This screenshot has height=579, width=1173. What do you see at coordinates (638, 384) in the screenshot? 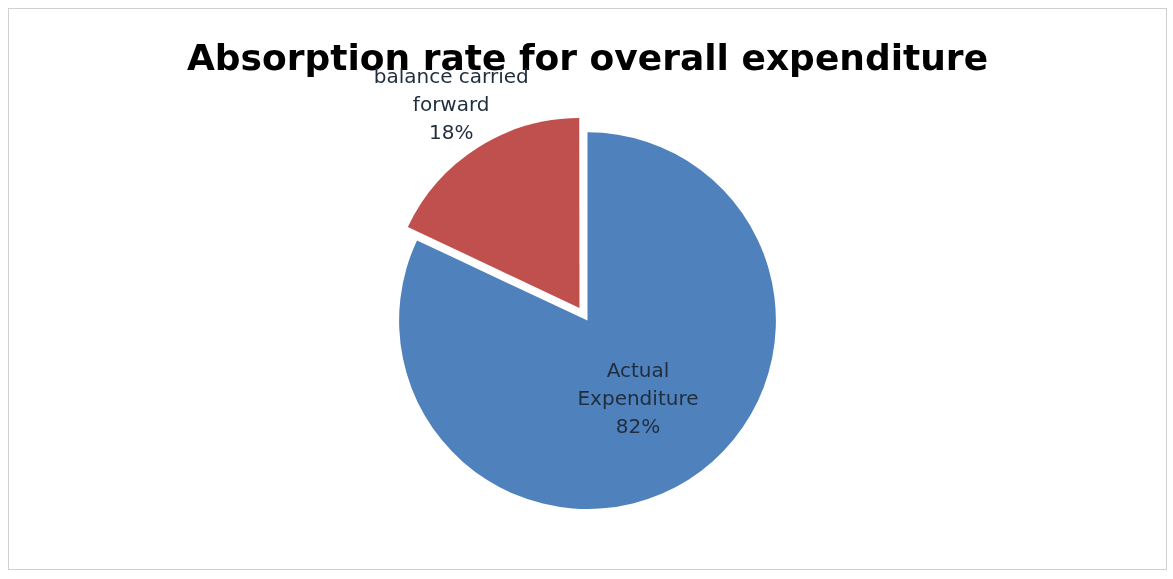
I see `slice-label: Actual Expenditure` at bounding box center [638, 384].